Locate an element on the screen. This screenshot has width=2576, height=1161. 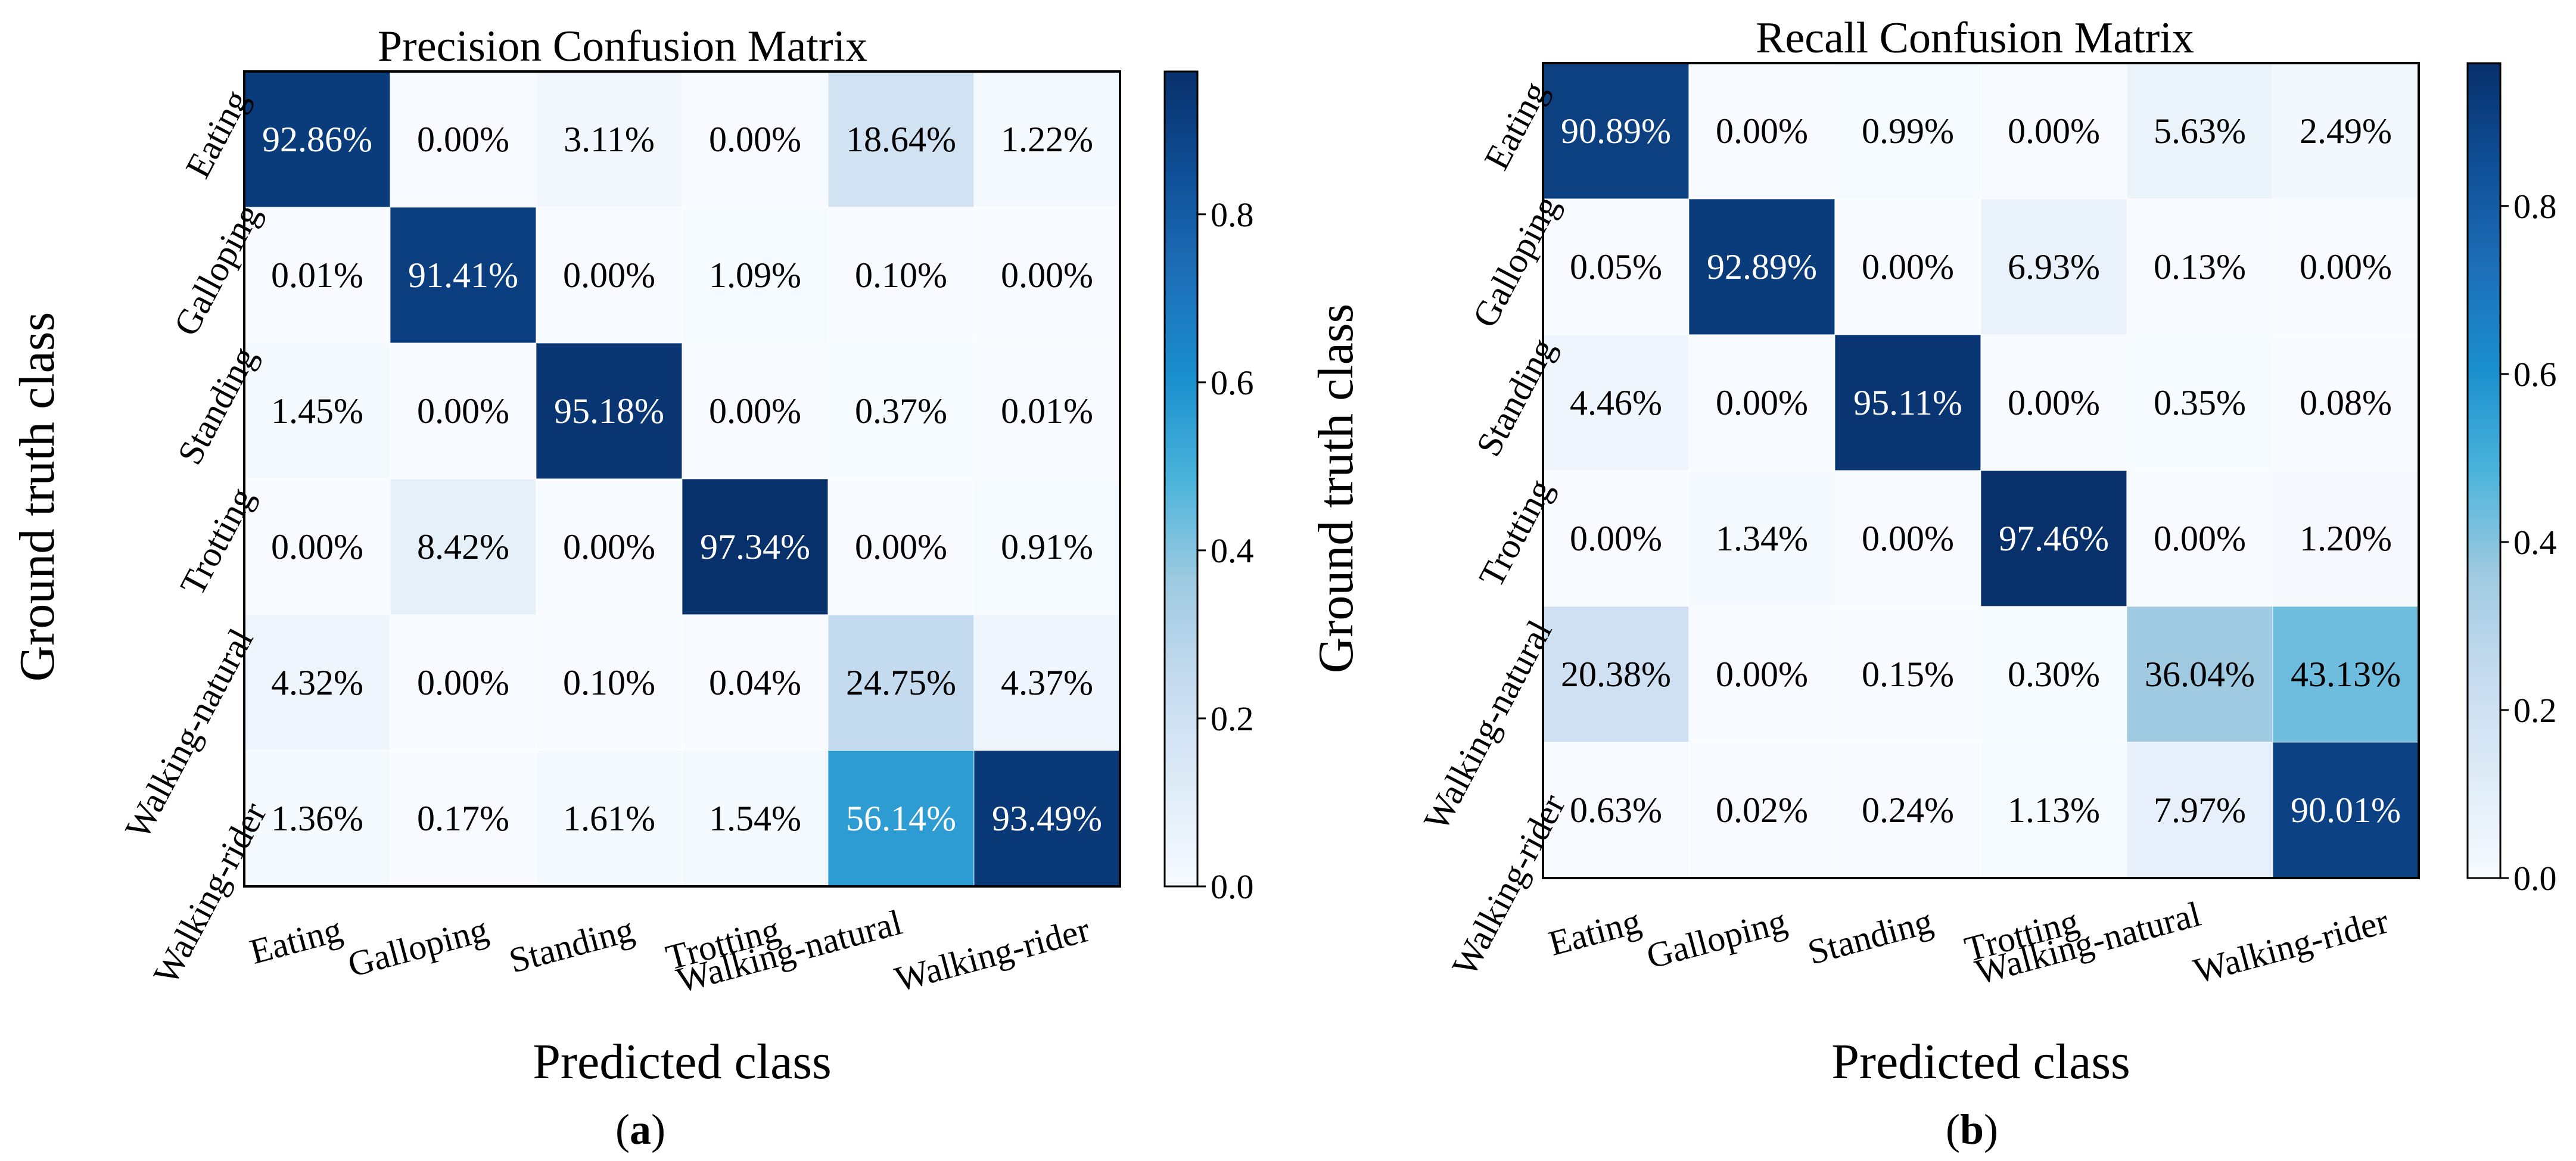
cell-label: 56.14% is located at coordinates (901, 818).